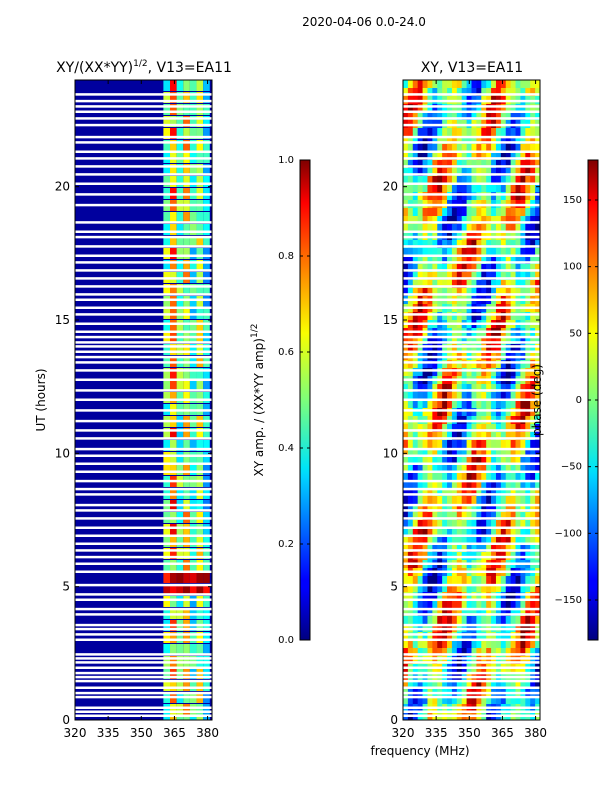 The height and width of the screenshot is (800, 600). What do you see at coordinates (141, 733) in the screenshot?
I see `left-xtick-label: 350` at bounding box center [141, 733].